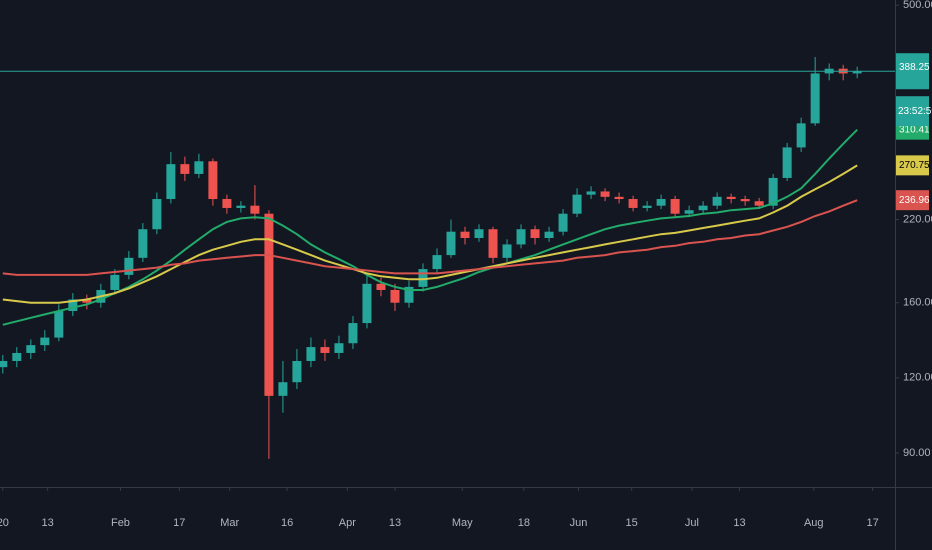  I want to click on y-tick-label: 500.00, so click(917, 5).